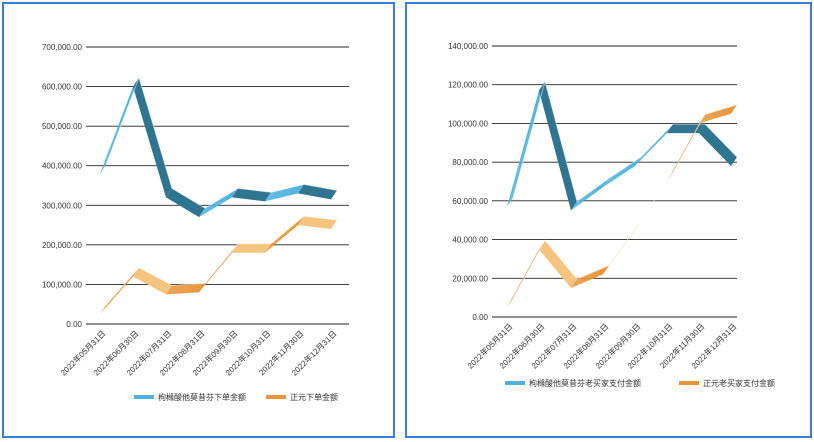 The width and height of the screenshot is (814, 442). What do you see at coordinates (468, 85) in the screenshot?
I see `y-tick-label: 120,000.00` at bounding box center [468, 85].